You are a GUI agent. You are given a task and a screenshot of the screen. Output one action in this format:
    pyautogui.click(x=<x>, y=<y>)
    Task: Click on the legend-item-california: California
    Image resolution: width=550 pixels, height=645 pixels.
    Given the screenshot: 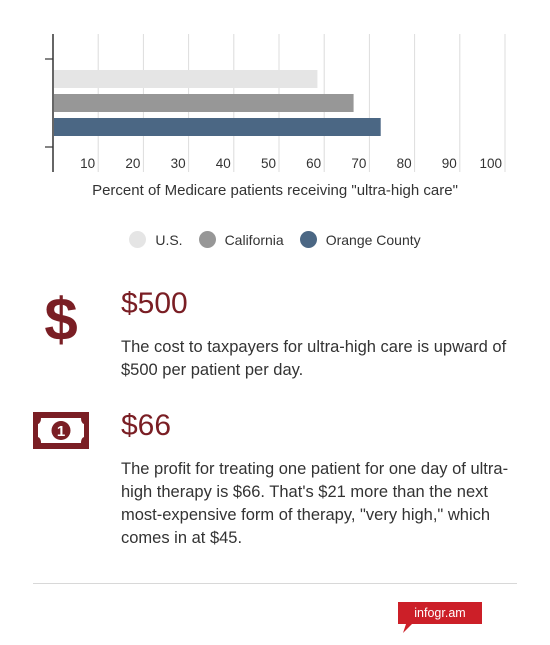 What is the action you would take?
    pyautogui.click(x=241, y=239)
    